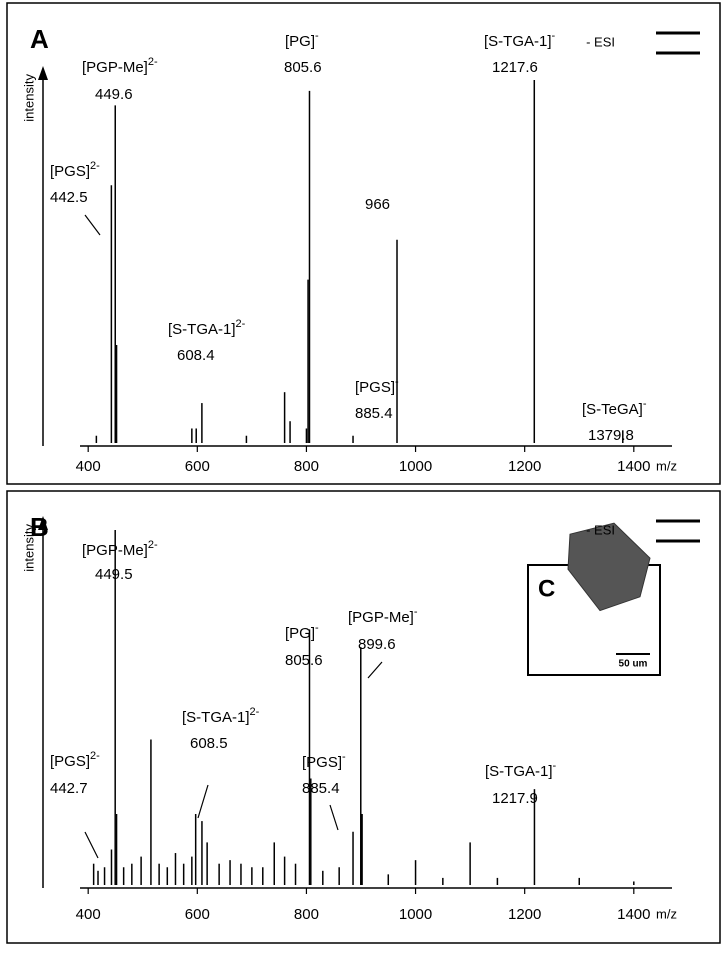 Image resolution: width=728 pixels, height=959 pixels. I want to click on inset, so click(594, 599).